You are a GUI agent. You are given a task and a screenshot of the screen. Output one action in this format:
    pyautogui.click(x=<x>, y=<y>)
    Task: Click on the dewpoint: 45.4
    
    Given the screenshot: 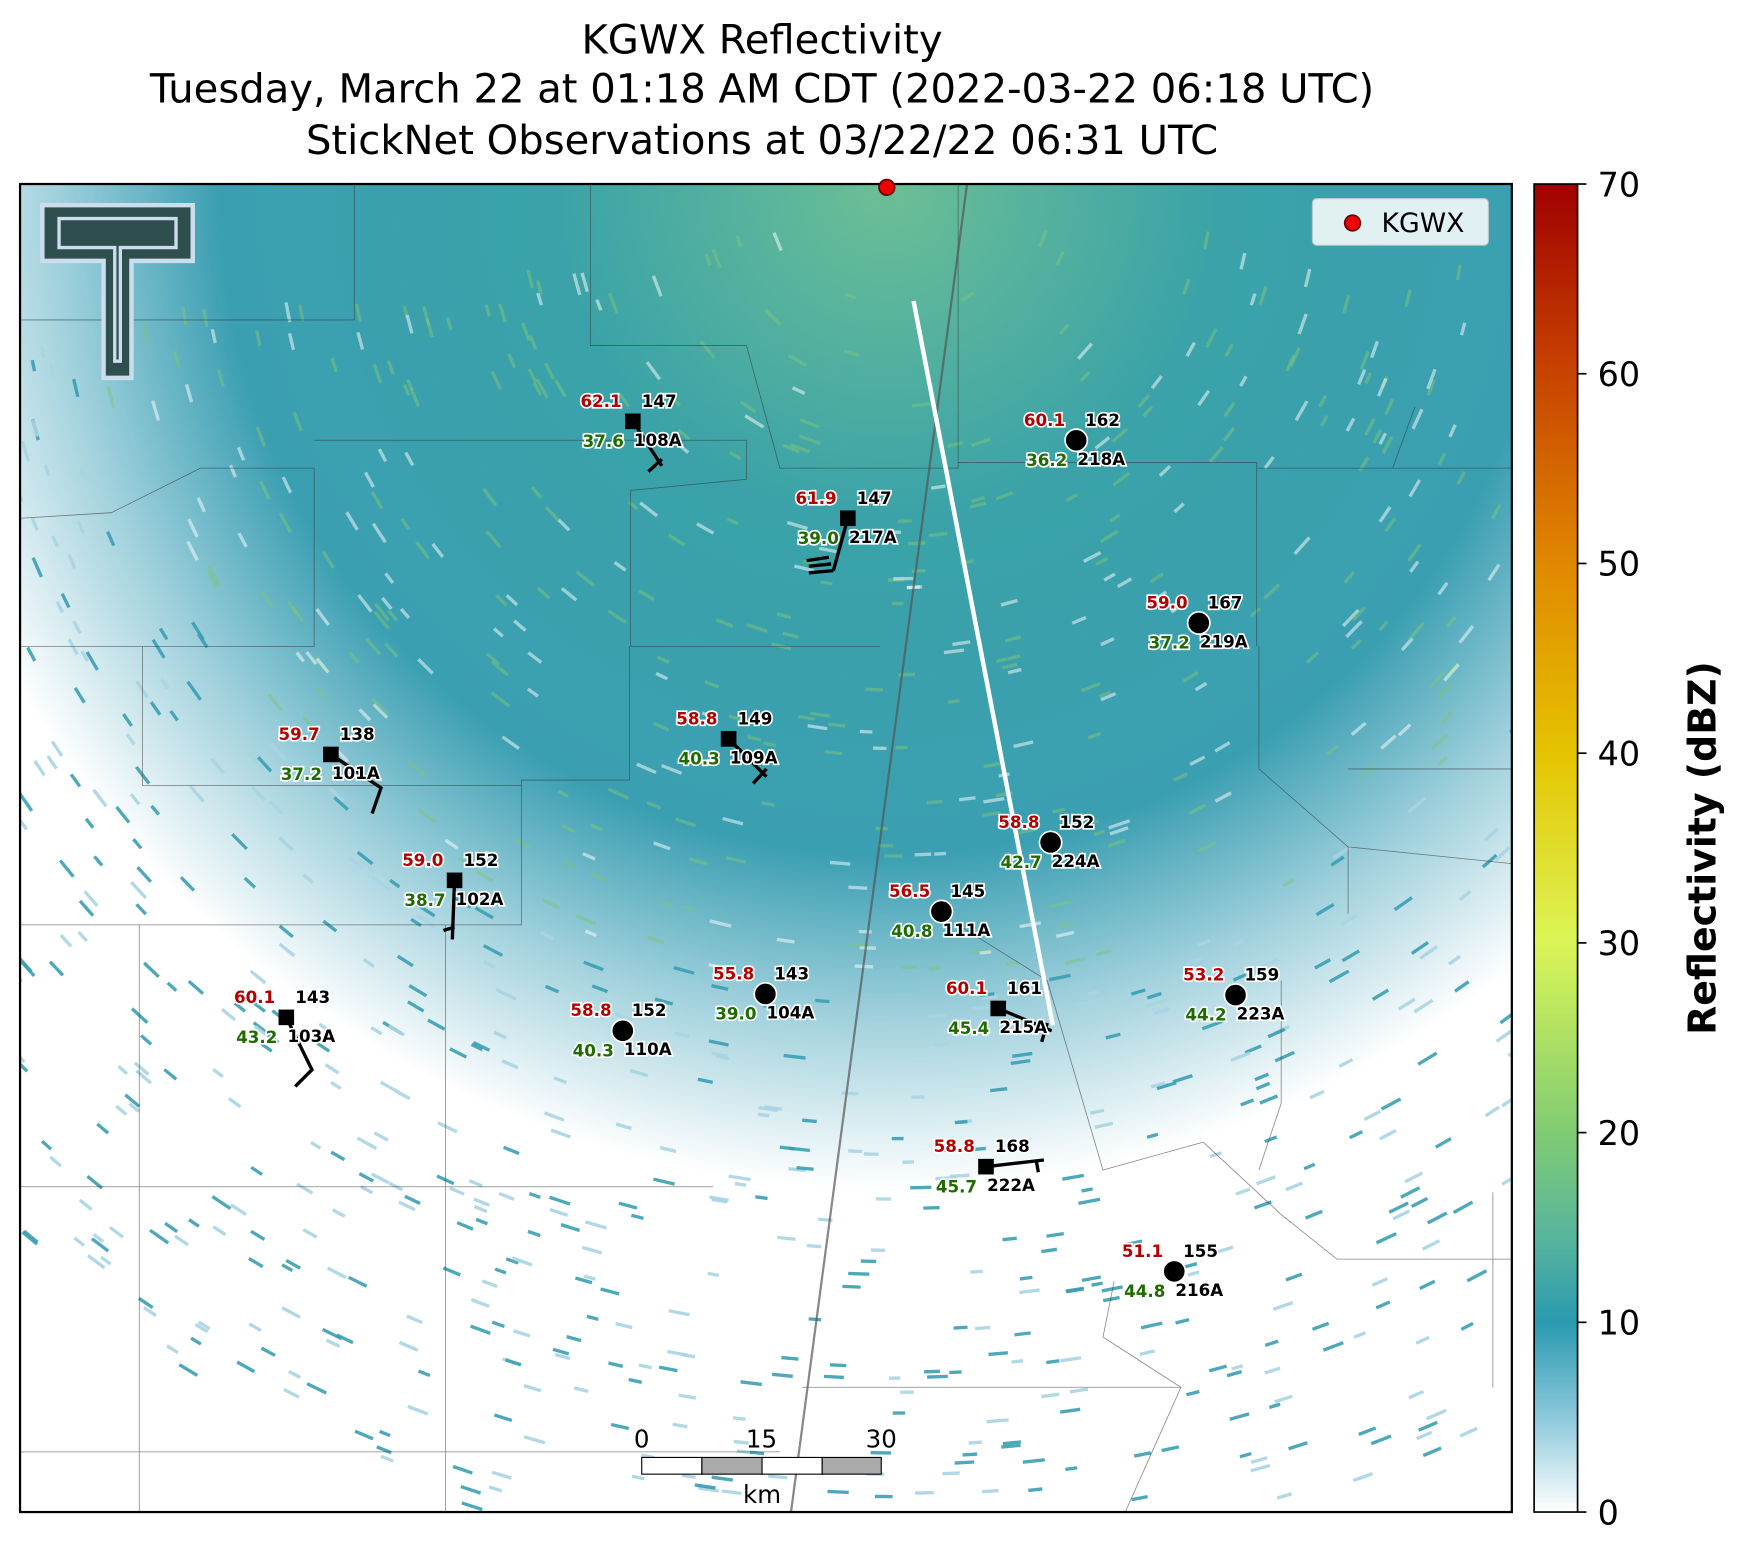 What is the action you would take?
    pyautogui.click(x=968, y=1028)
    